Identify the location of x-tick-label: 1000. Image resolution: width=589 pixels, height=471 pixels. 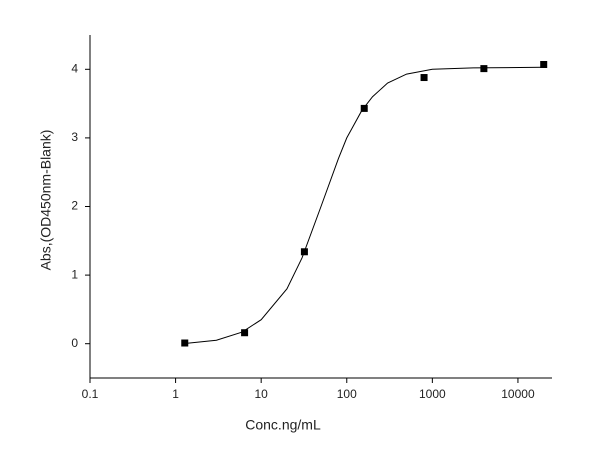
(432, 394).